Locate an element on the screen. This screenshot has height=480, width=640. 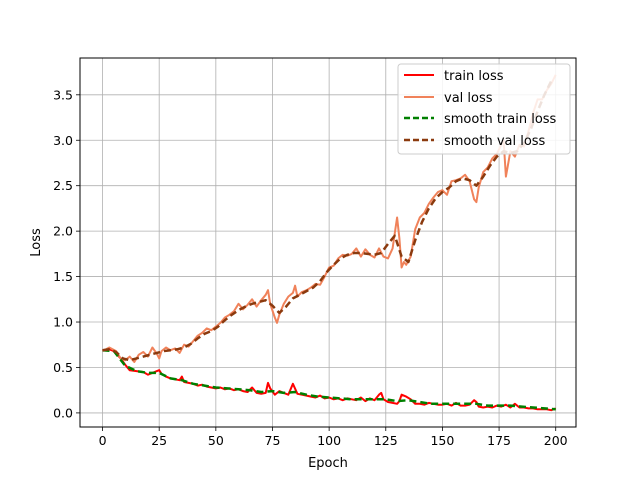
x-tick-label: 0 is located at coordinates (103, 440).